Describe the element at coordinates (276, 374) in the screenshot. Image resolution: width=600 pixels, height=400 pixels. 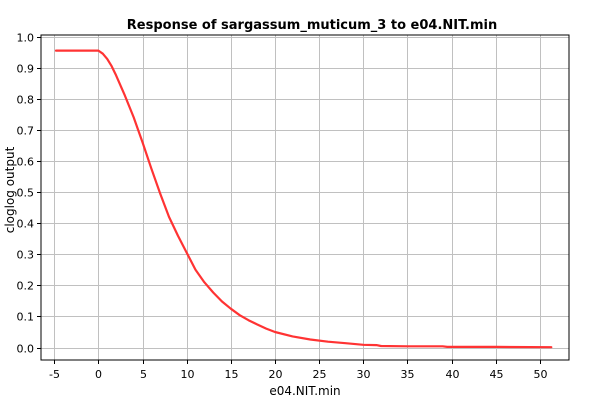
I see `x-tick-label: 20` at that location.